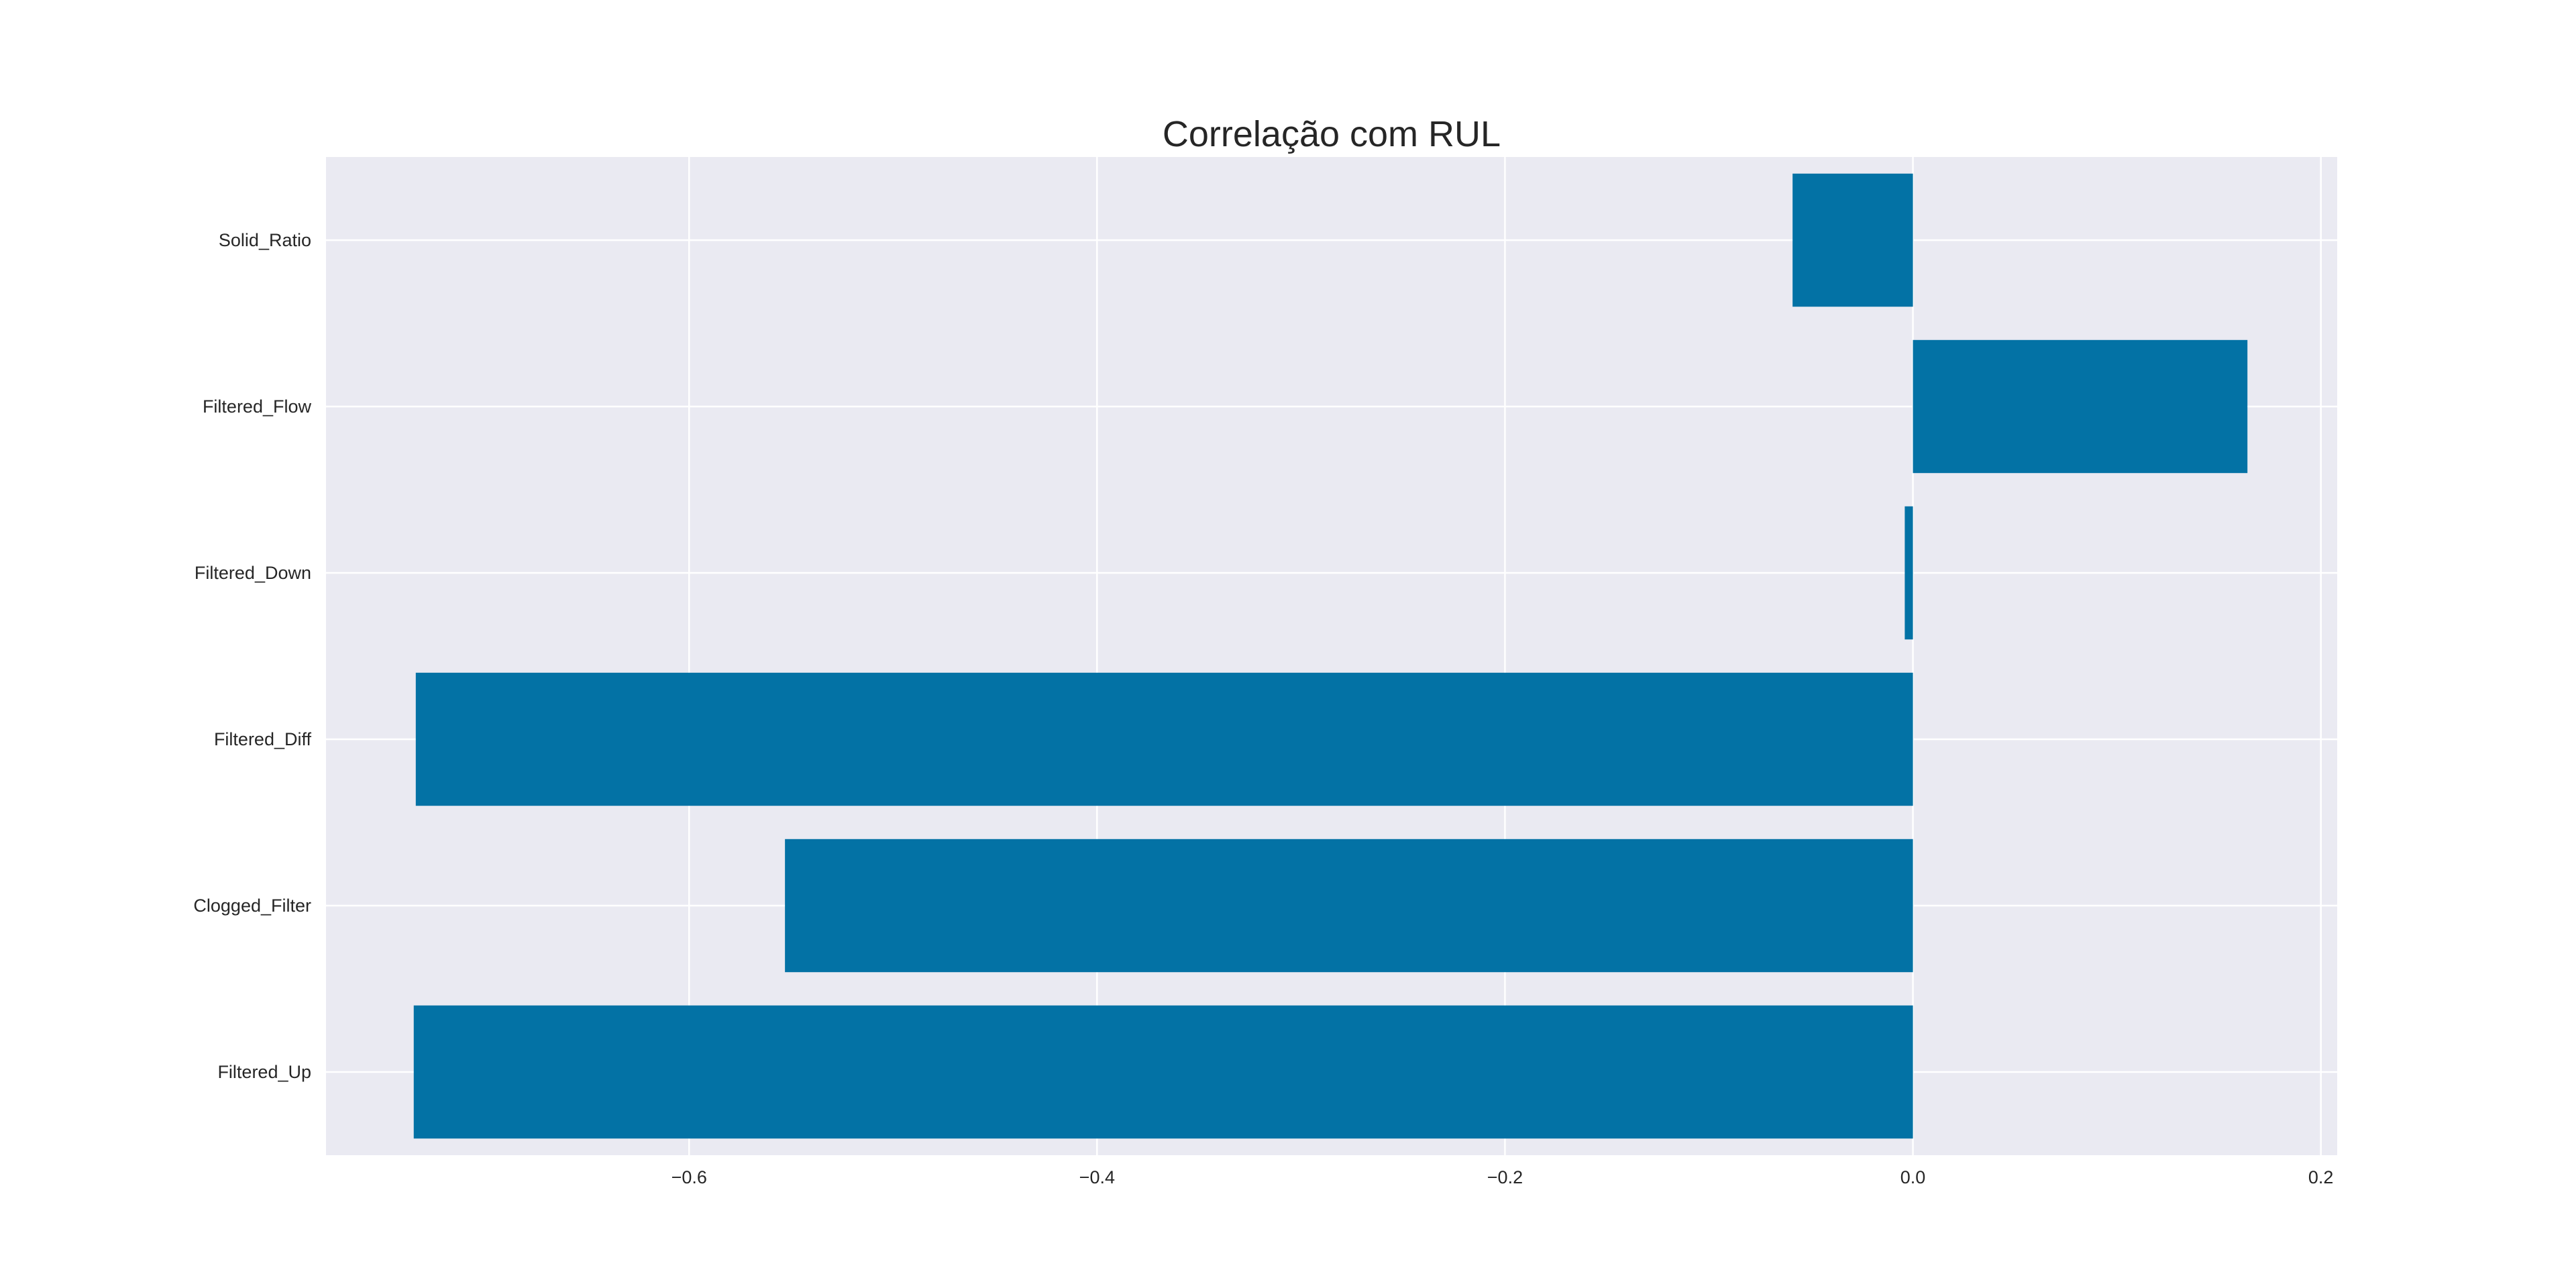 Image resolution: width=2576 pixels, height=1288 pixels. Describe the element at coordinates (252, 906) in the screenshot. I see `y-tick-label: Clogged_Filter` at that location.